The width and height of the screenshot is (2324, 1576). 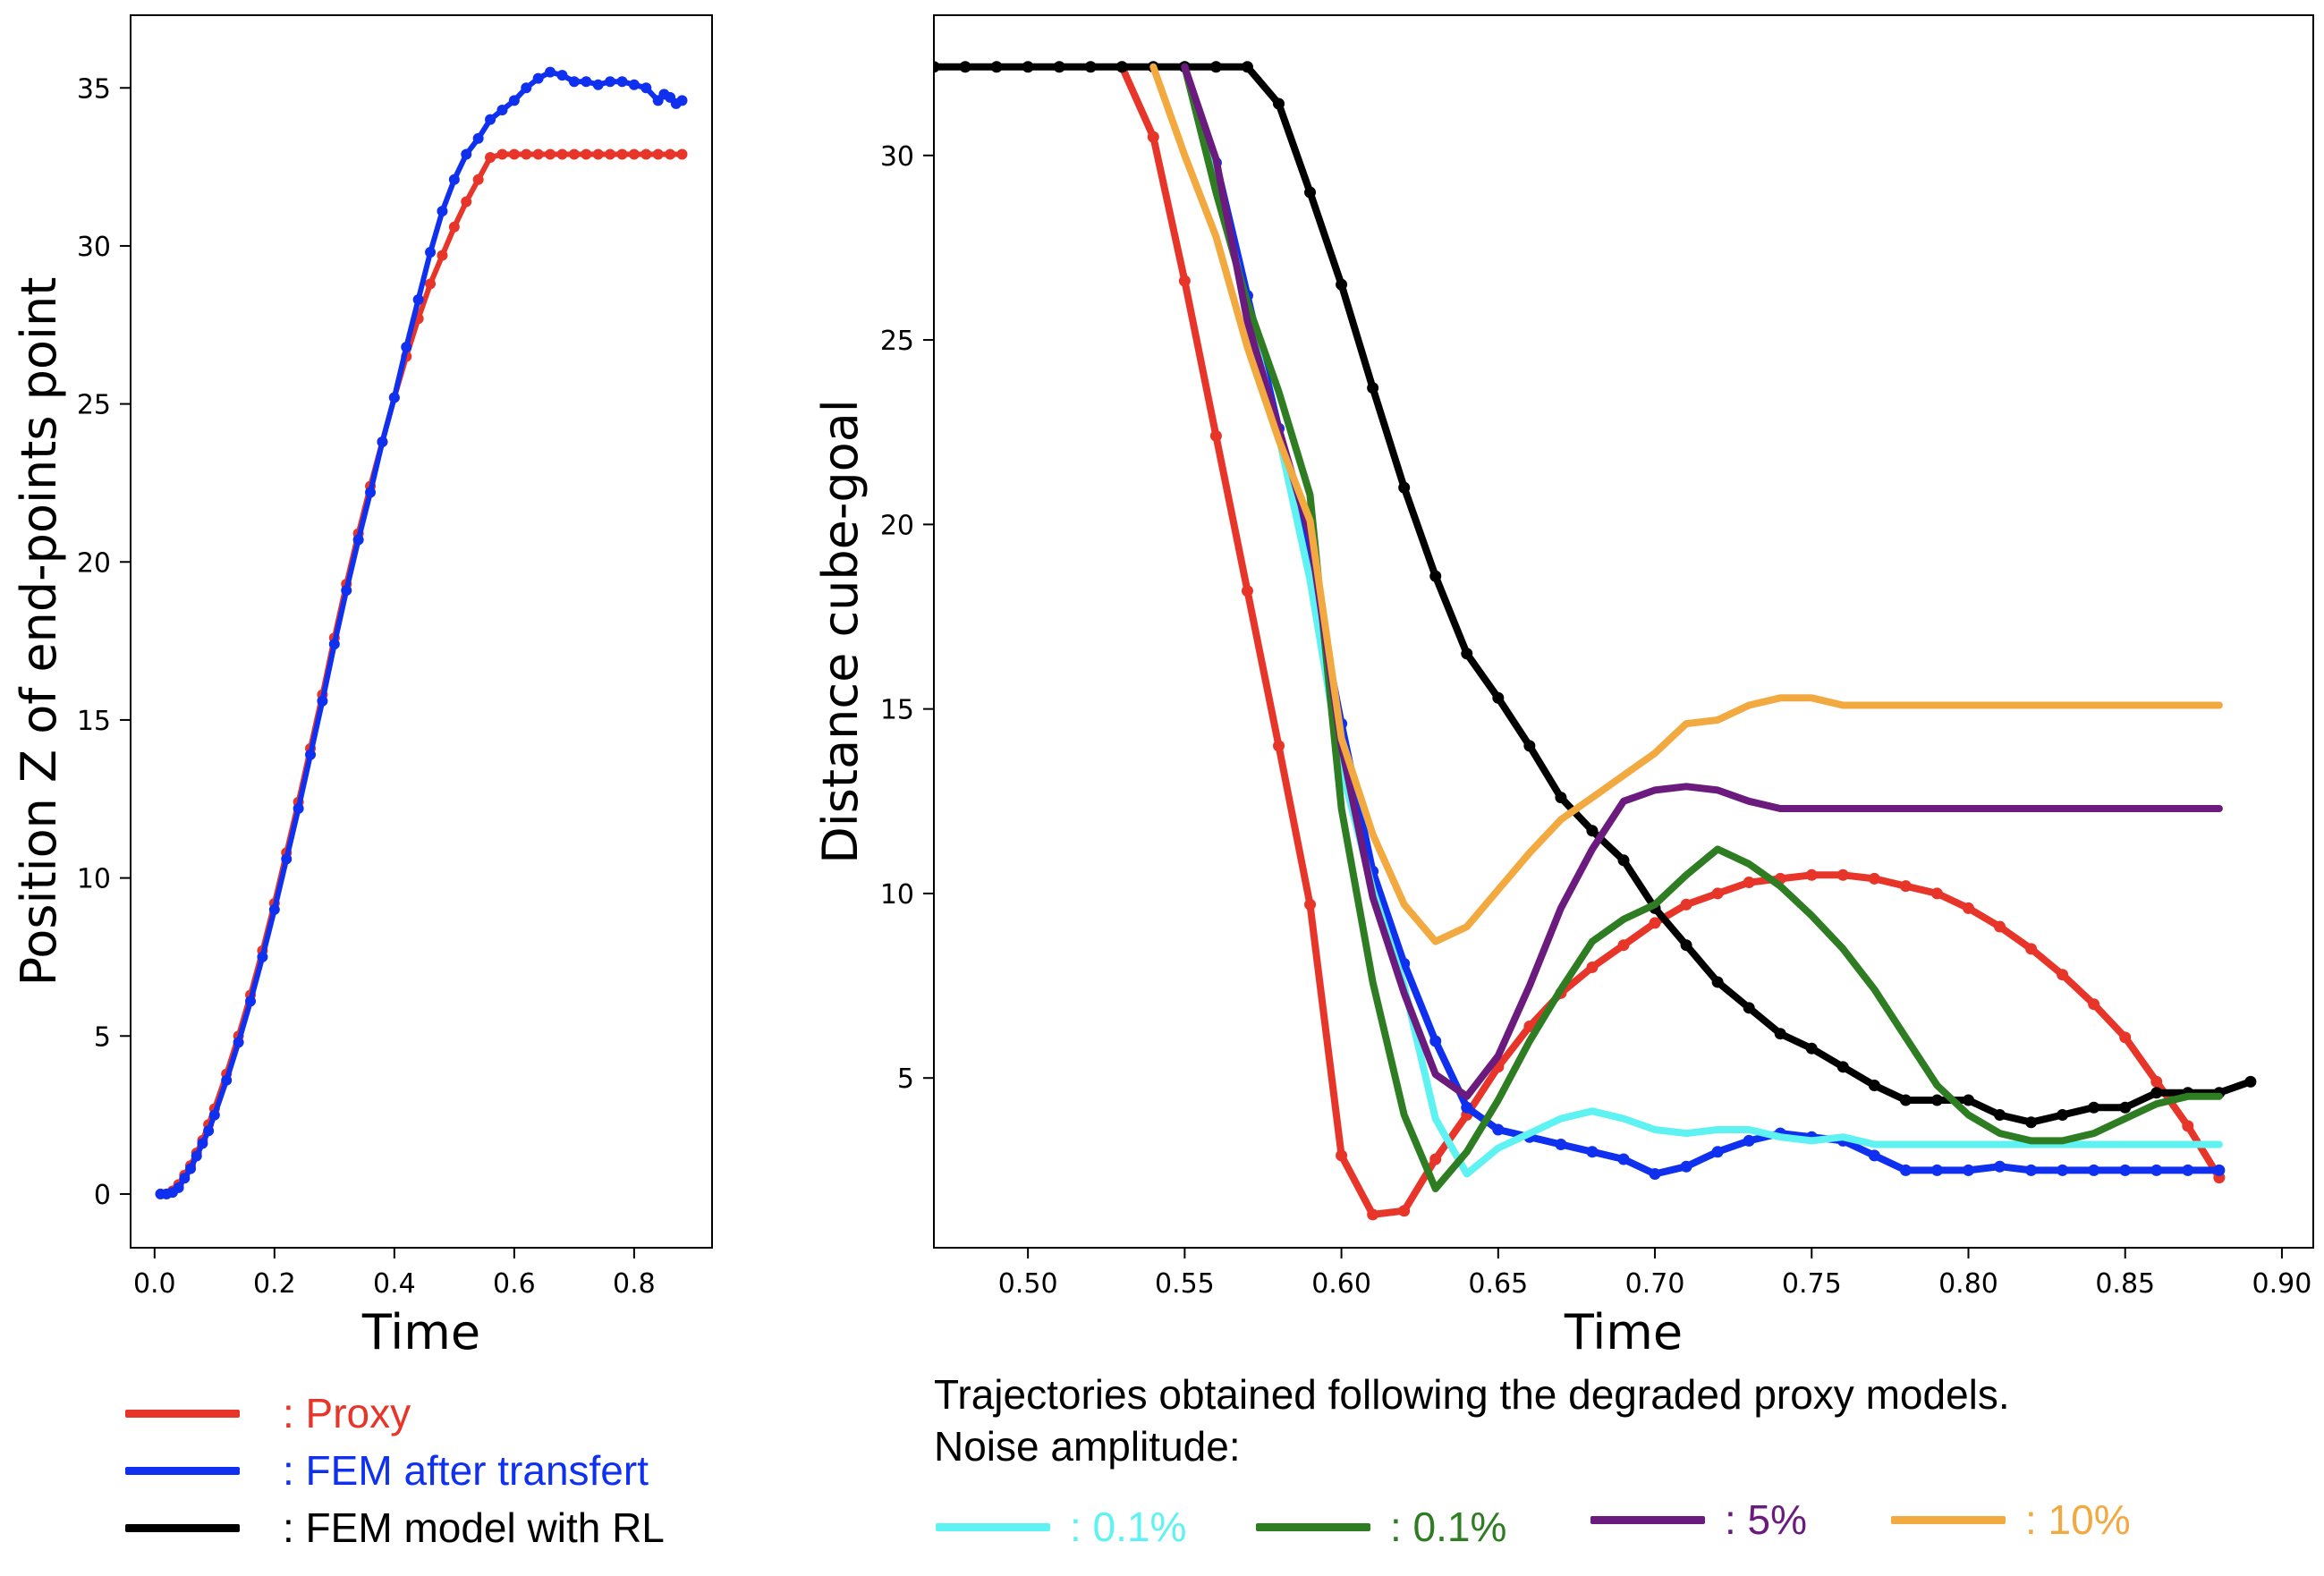 I want to click on y-tick-label: 5, so click(x=102, y=1037).